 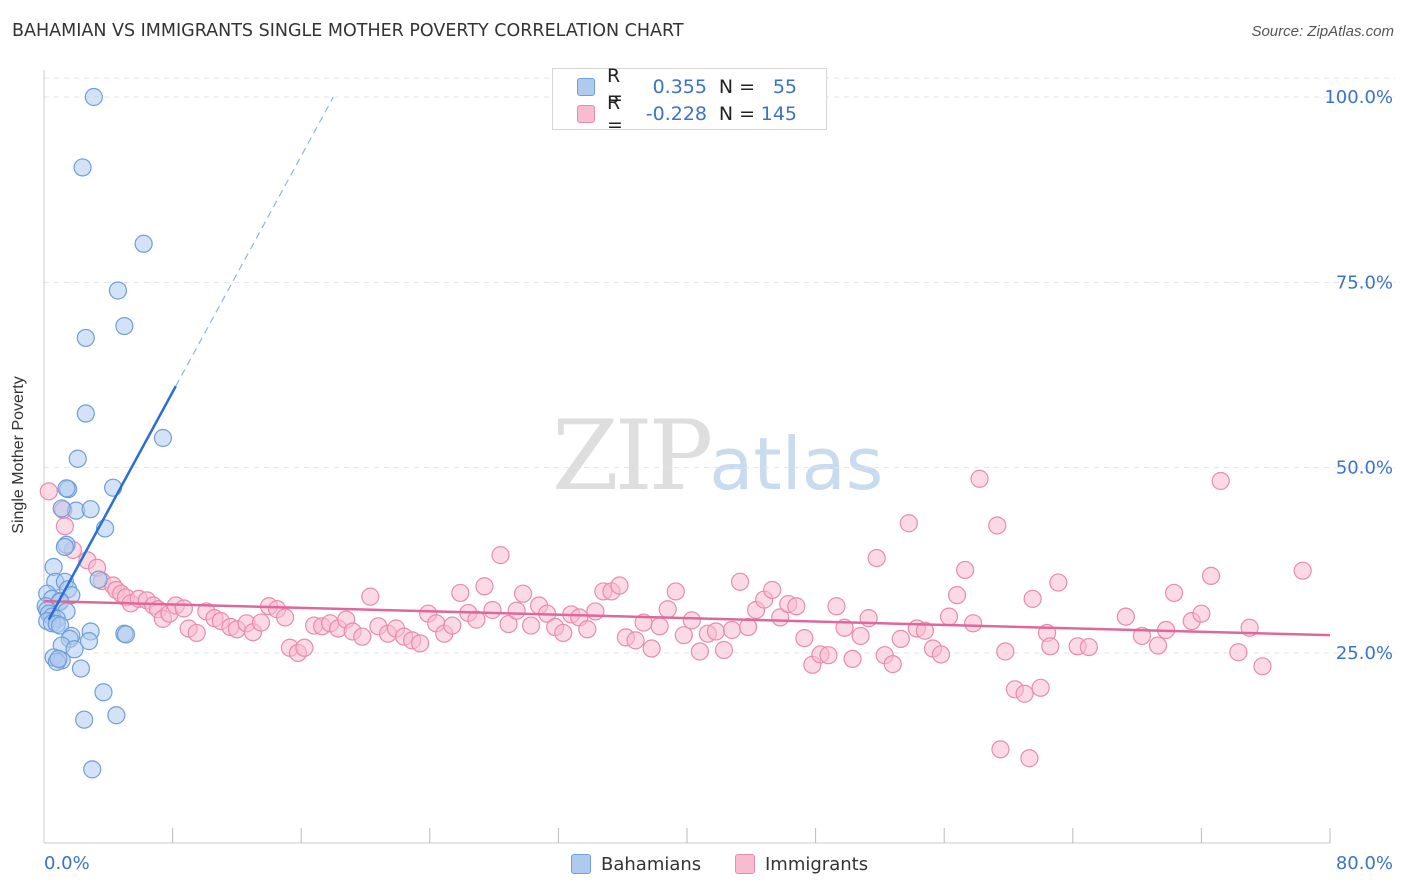 What do you see at coordinates (632, 456) in the screenshot?
I see `watermark-zip: ZIP` at bounding box center [632, 456].